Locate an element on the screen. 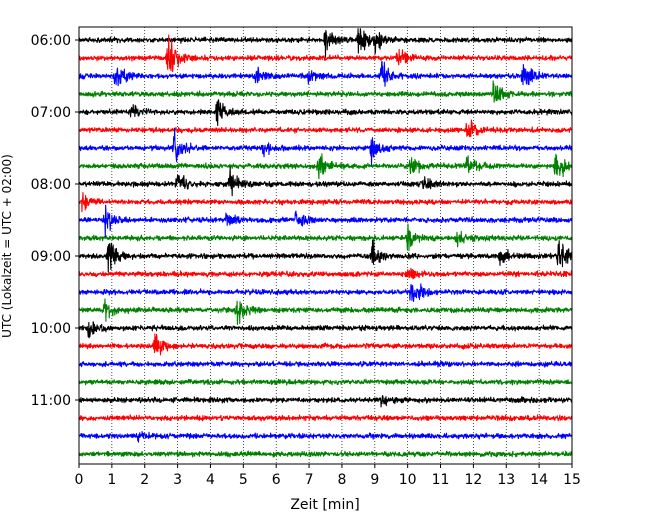 This screenshot has height=520, width=650. x-tick-label: 3 is located at coordinates (177, 480).